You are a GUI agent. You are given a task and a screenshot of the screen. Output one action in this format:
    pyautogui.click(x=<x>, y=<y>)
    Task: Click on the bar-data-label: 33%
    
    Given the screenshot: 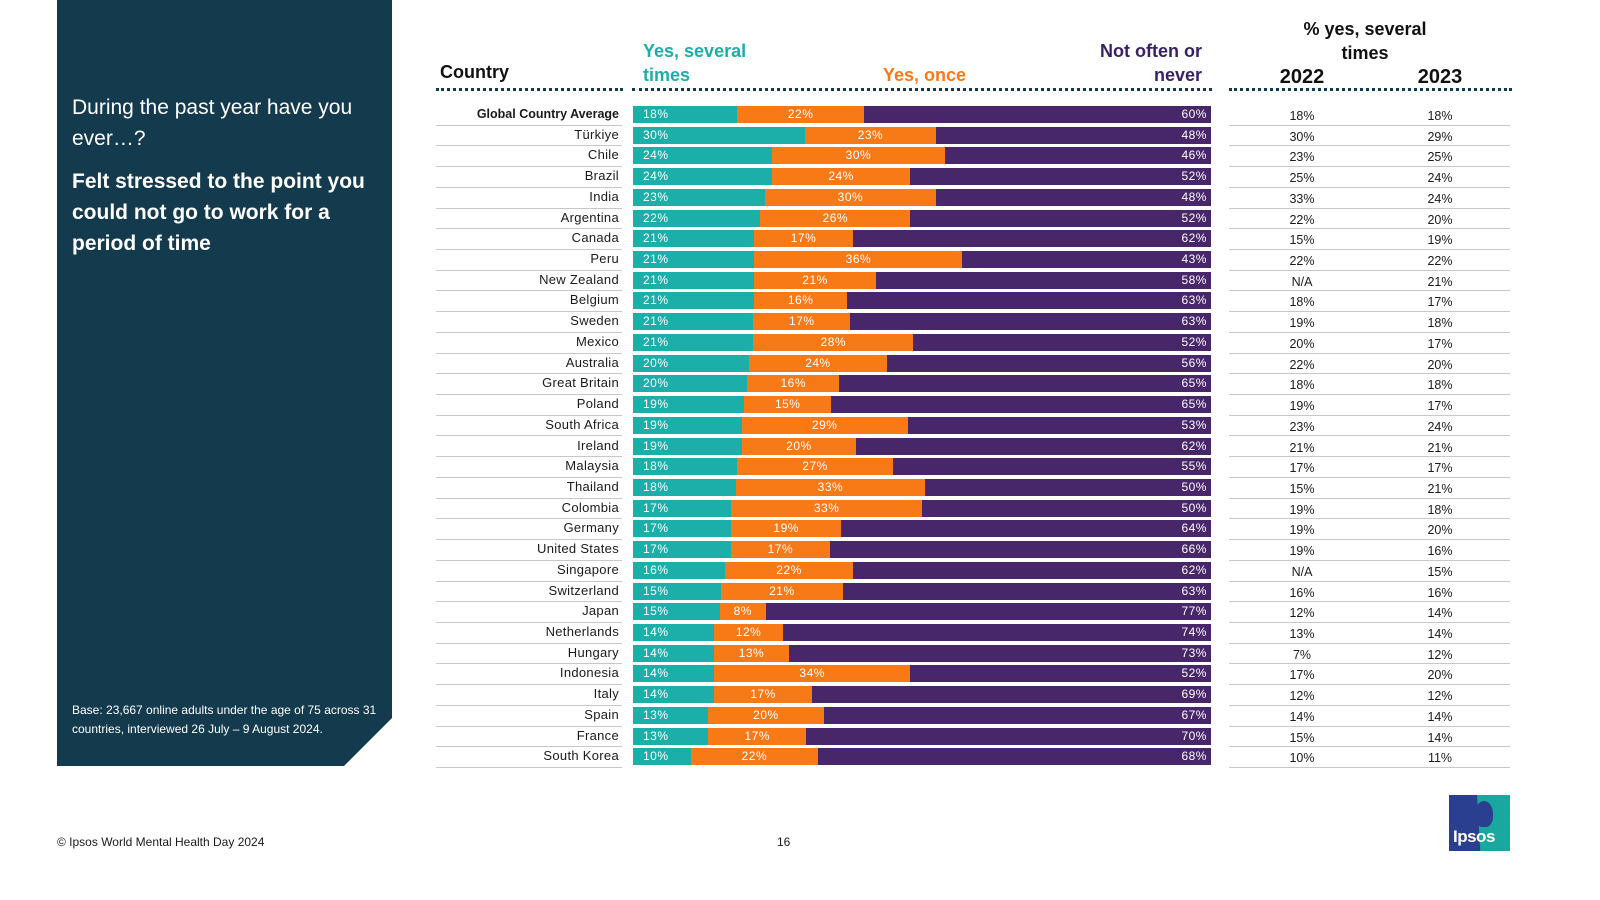 What is the action you would take?
    pyautogui.click(x=830, y=486)
    